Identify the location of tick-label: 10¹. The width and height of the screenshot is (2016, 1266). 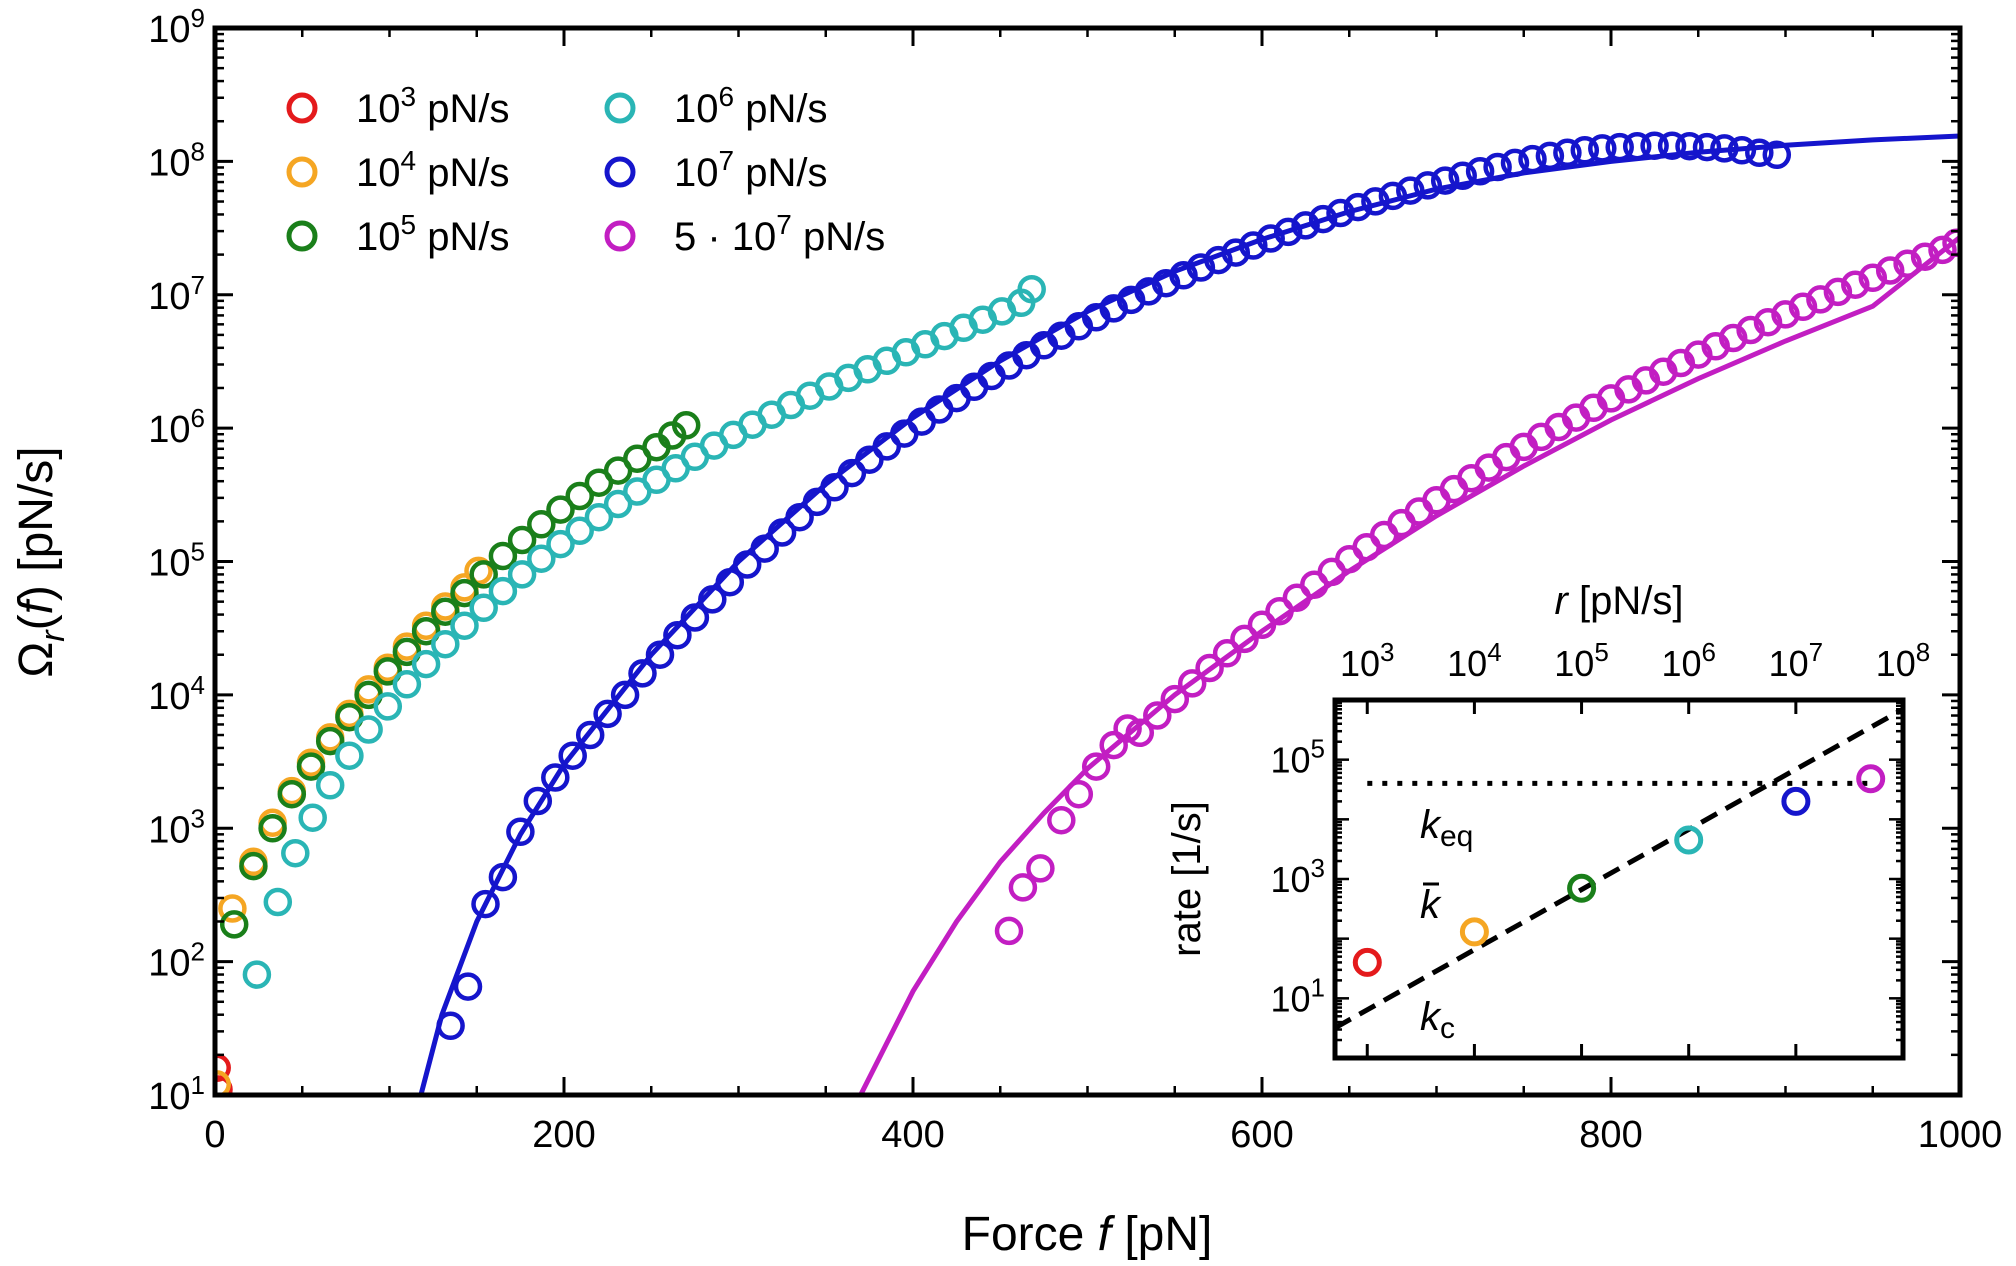
(176, 1094).